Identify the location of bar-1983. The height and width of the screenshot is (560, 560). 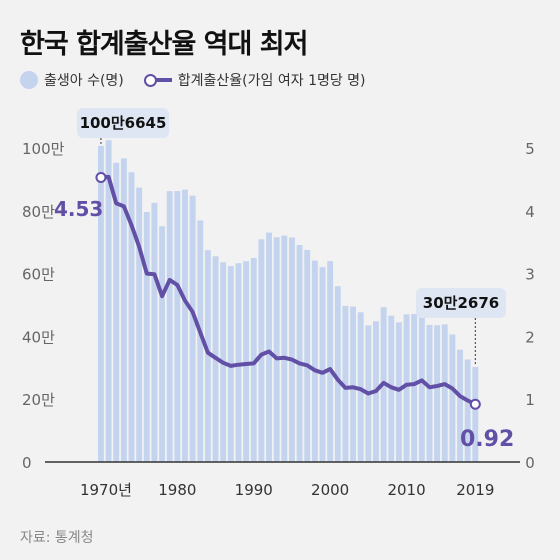
(200, 341).